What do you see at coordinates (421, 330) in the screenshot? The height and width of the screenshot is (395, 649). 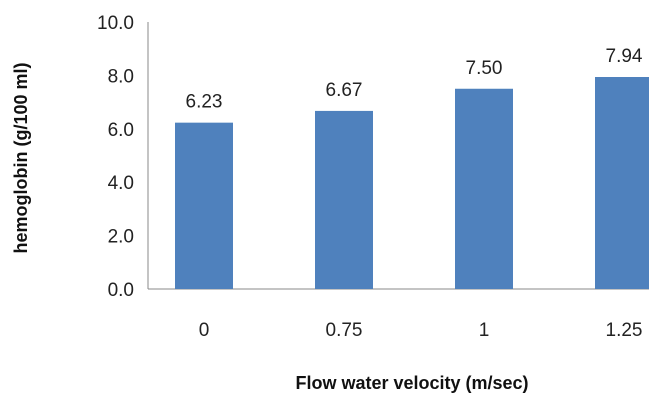 I see `x-axis-ticks: 0 0.75 1 1.25` at bounding box center [421, 330].